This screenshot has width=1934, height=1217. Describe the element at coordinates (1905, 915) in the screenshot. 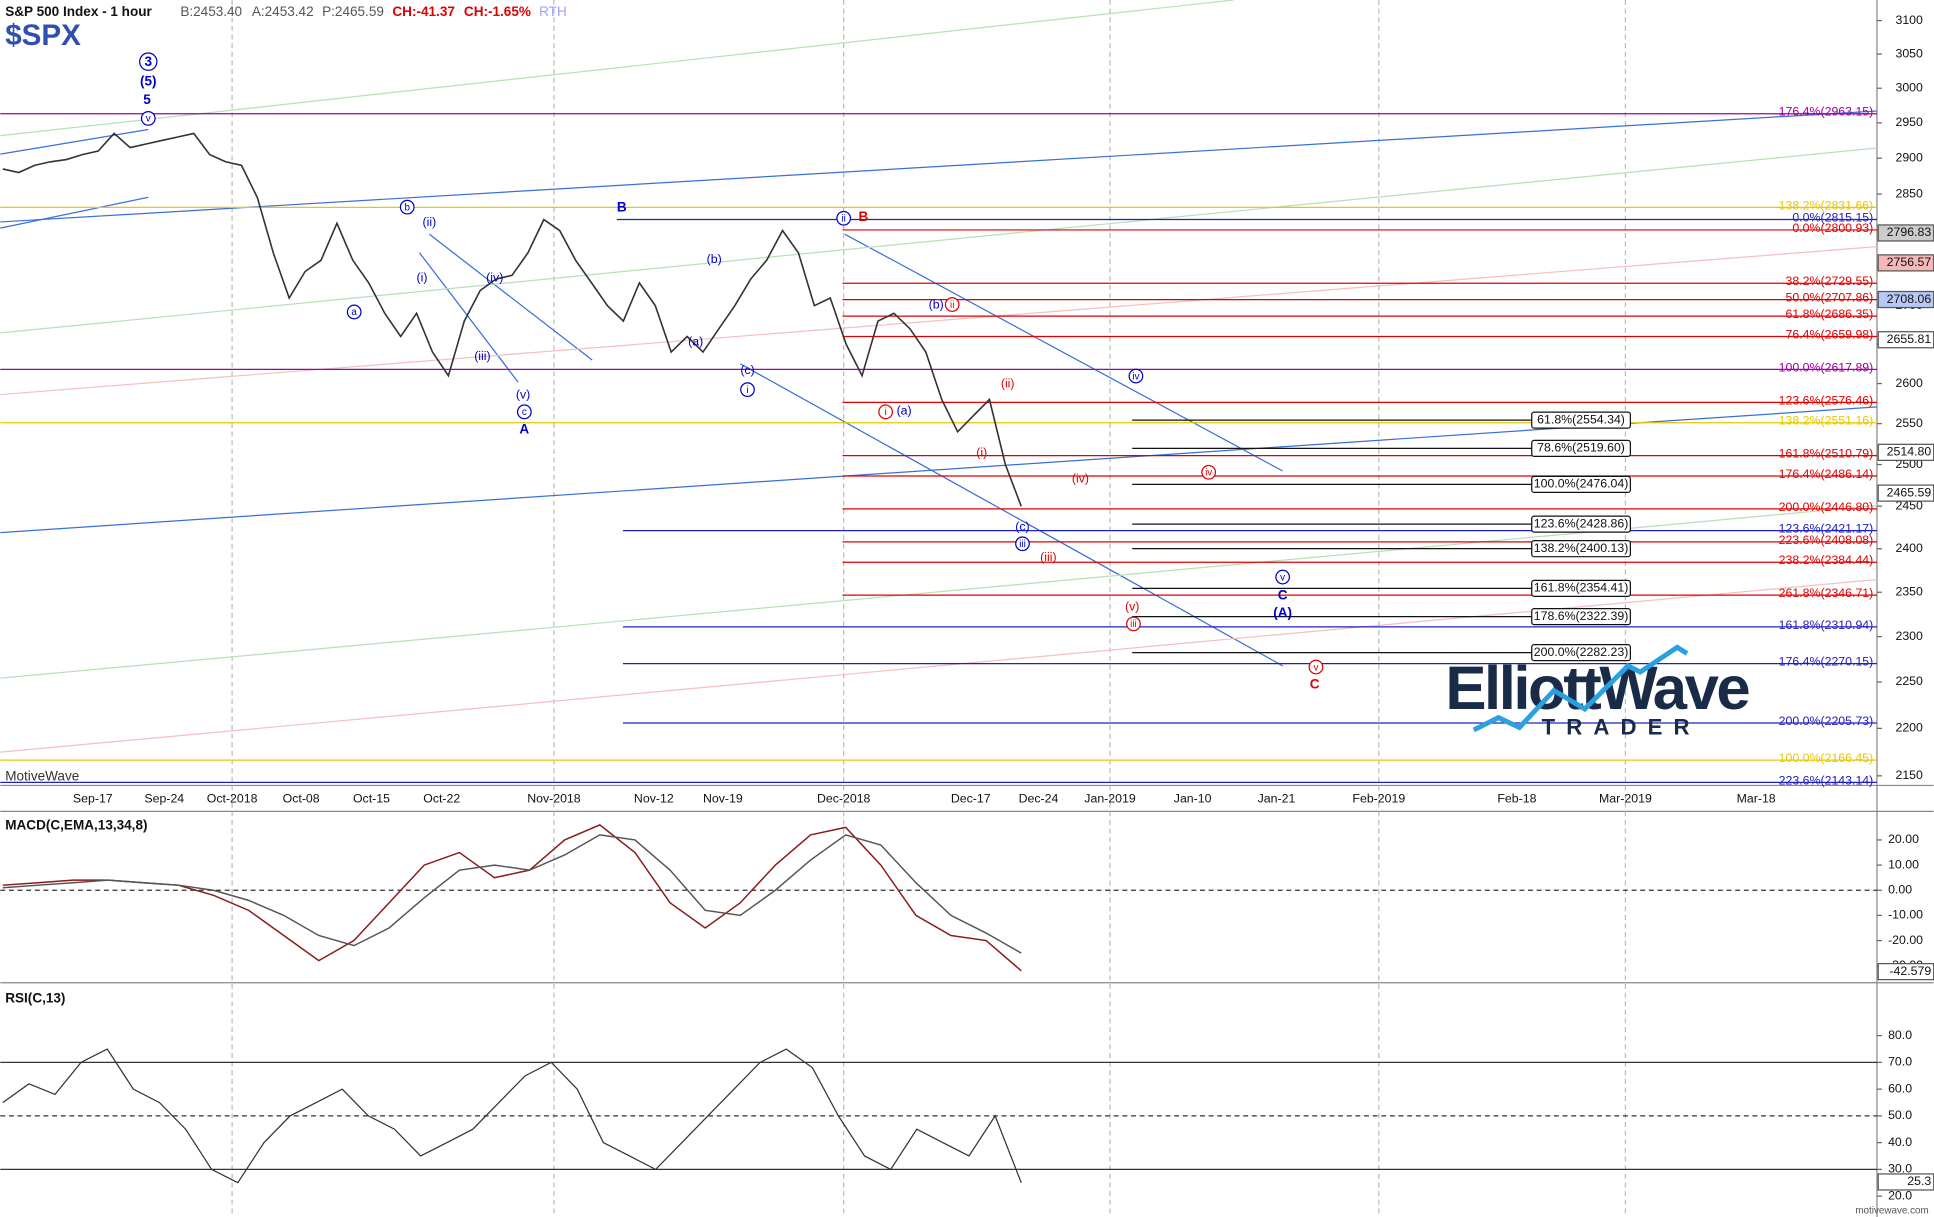

I see `y-tick-label: -10.00` at that location.